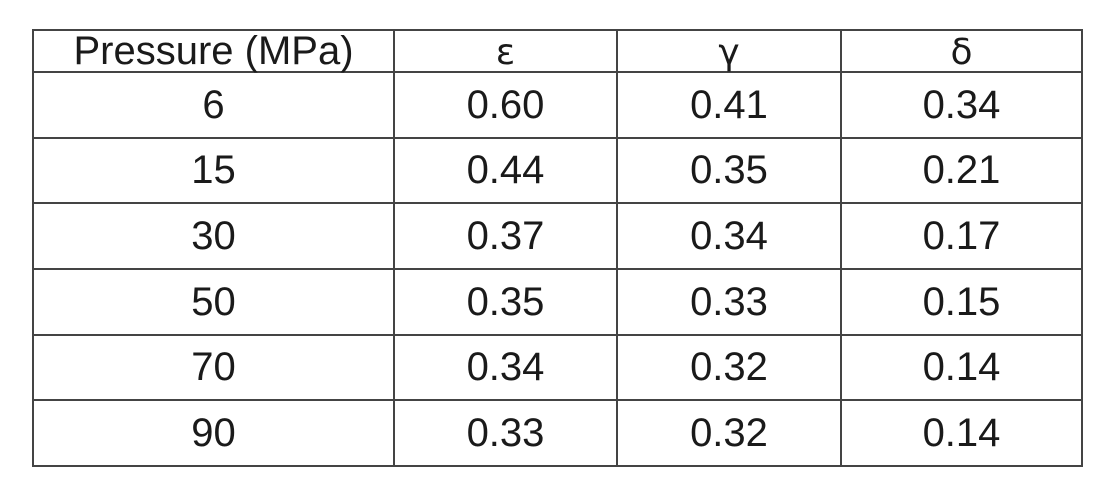 Image resolution: width=1100 pixels, height=500 pixels. Describe the element at coordinates (729, 170) in the screenshot. I see `cell-gamma: 0.35` at that location.